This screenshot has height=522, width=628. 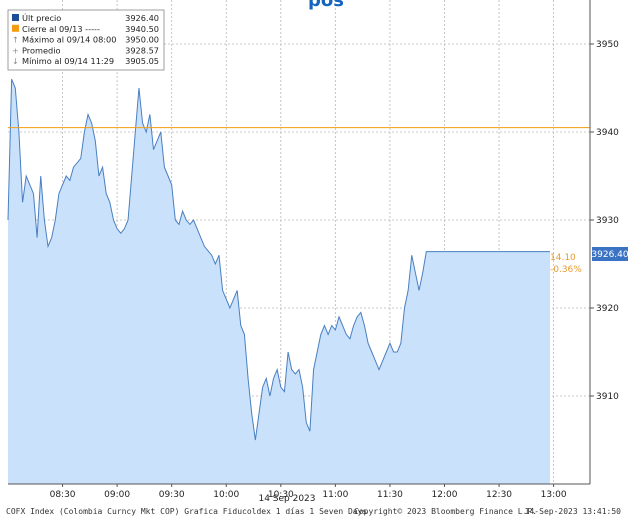 What do you see at coordinates (607, 133) in the screenshot?
I see `y-tick-label: 3940` at bounding box center [607, 133].